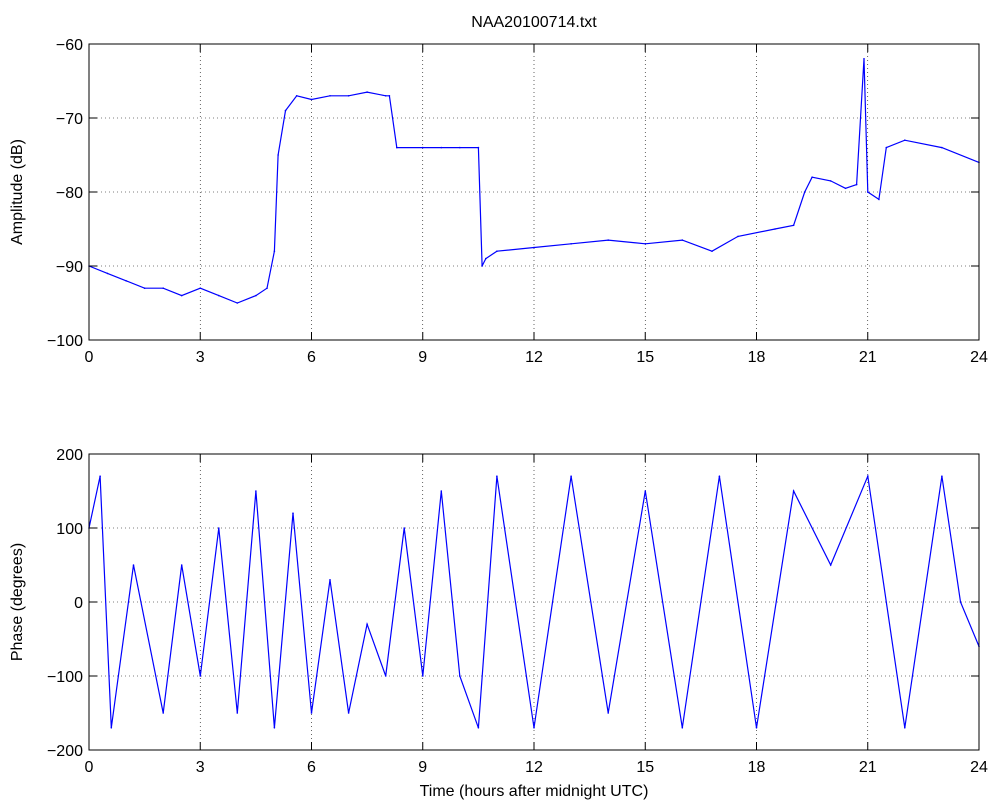 This screenshot has width=998, height=806. I want to click on phase-y-axis-label: Phase (degrees), so click(17, 602).